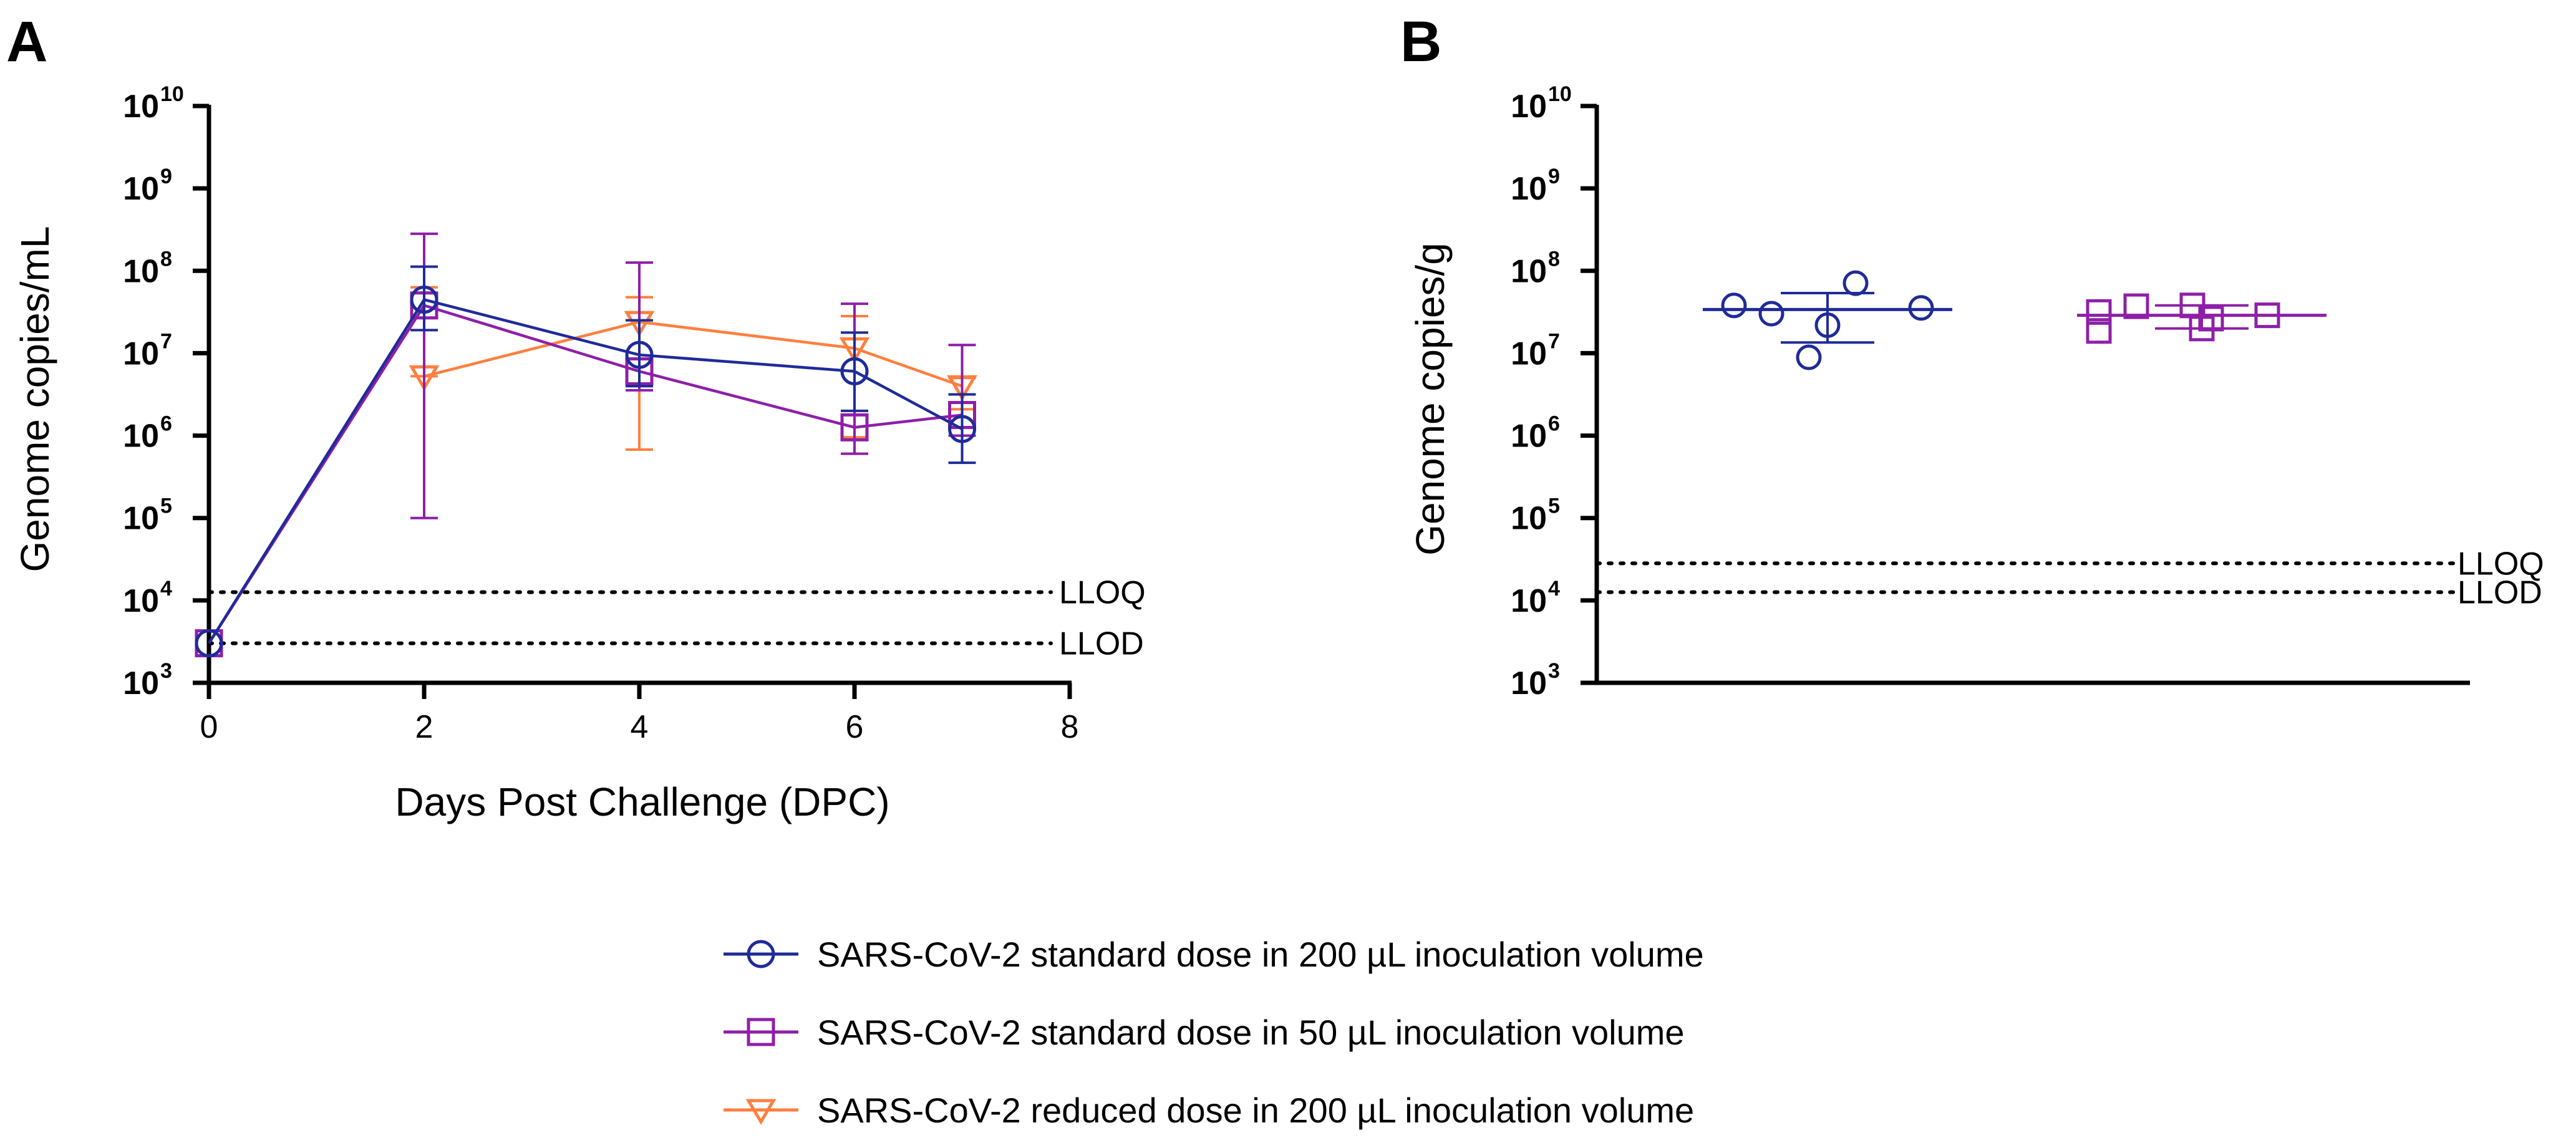  Describe the element at coordinates (166, 341) in the screenshot. I see `panel-a-y-tick-exponent: 7` at that location.